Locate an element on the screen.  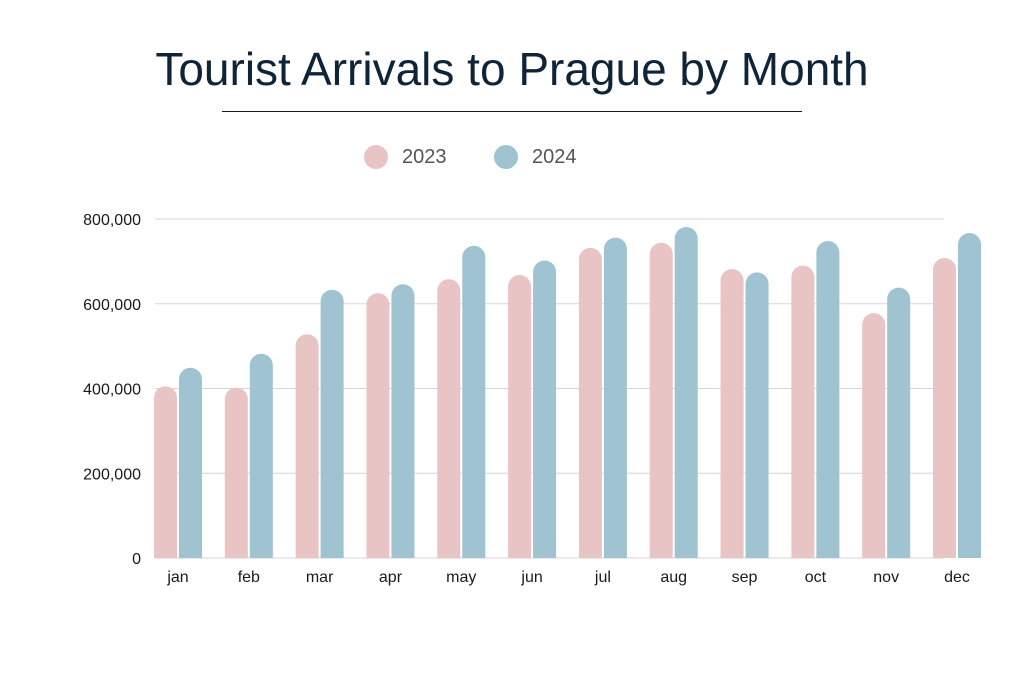
legend-item-2024: 2024 is located at coordinates (535, 157).